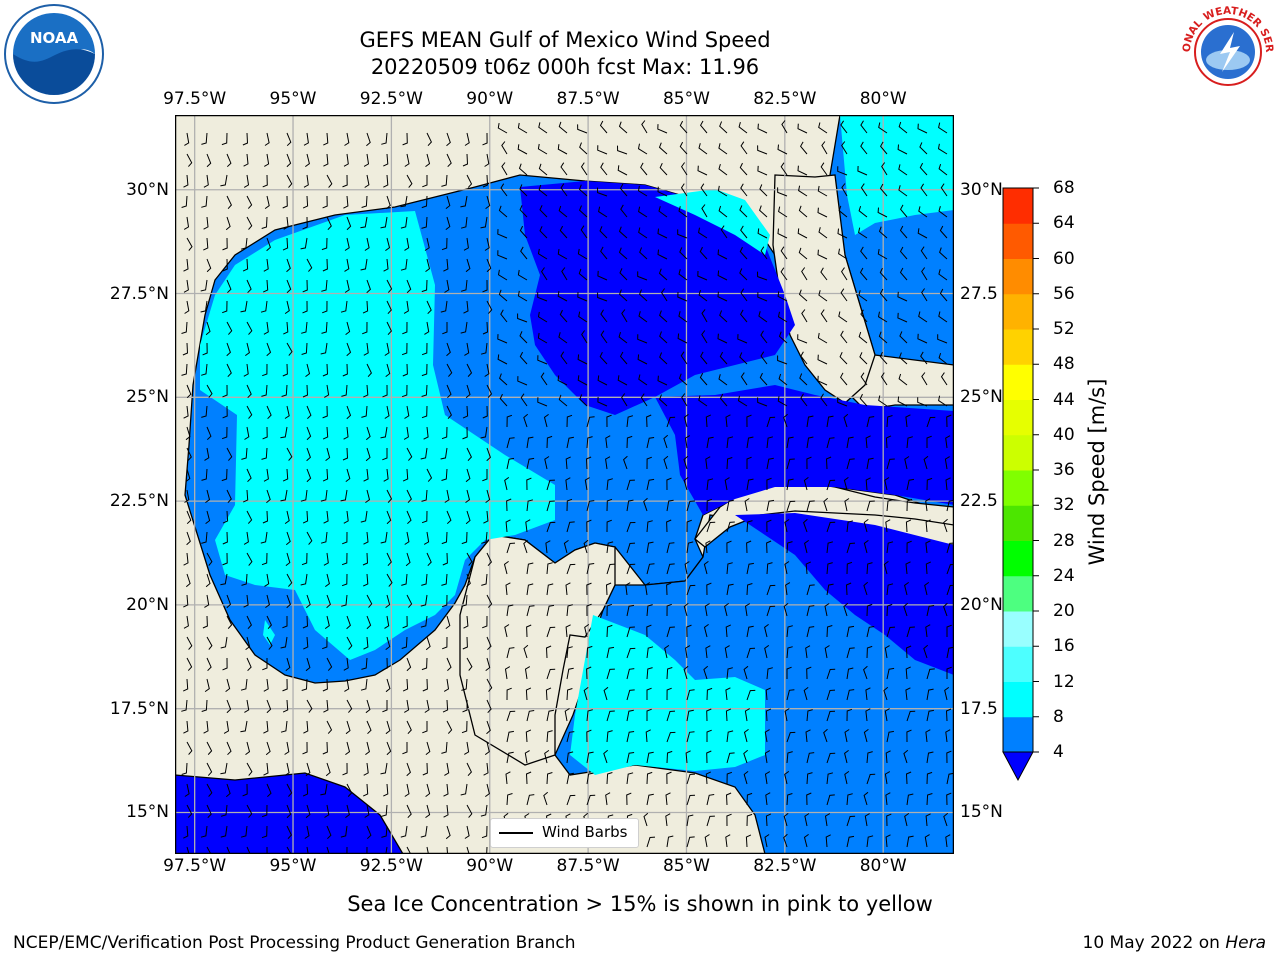 The height and width of the screenshot is (960, 1280). What do you see at coordinates (1245, 943) in the screenshot?
I see `footer-host: Hera` at bounding box center [1245, 943].